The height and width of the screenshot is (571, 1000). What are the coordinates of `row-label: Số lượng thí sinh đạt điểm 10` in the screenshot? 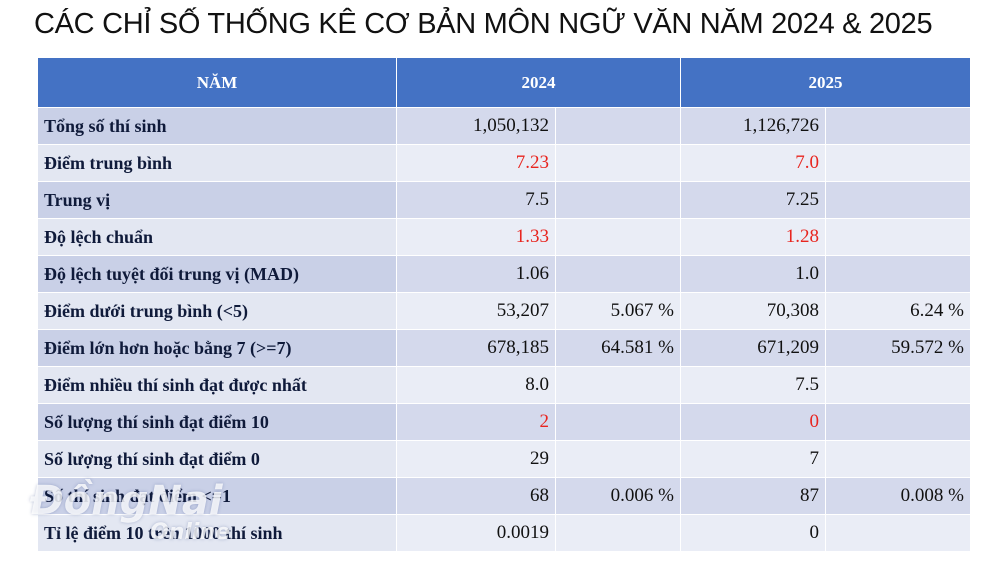 It's located at (217, 422).